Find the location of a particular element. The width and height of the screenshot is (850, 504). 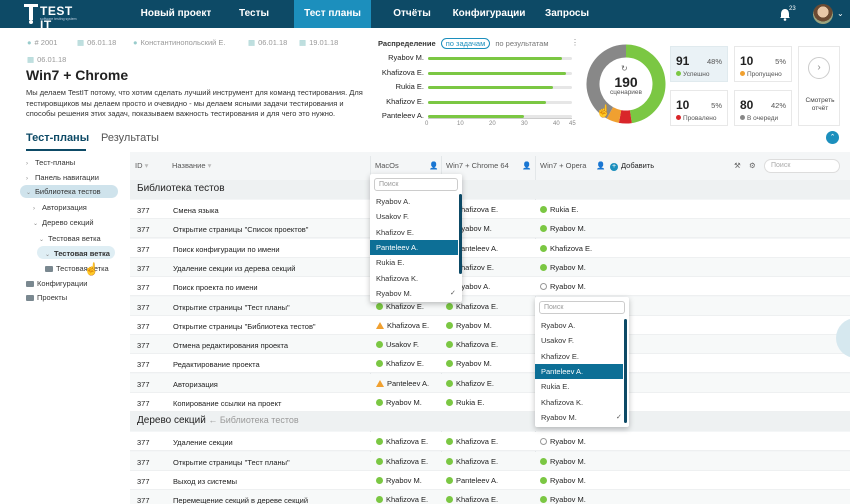

testit-logo: TEST IT software testing system is located at coordinates (54, 17).